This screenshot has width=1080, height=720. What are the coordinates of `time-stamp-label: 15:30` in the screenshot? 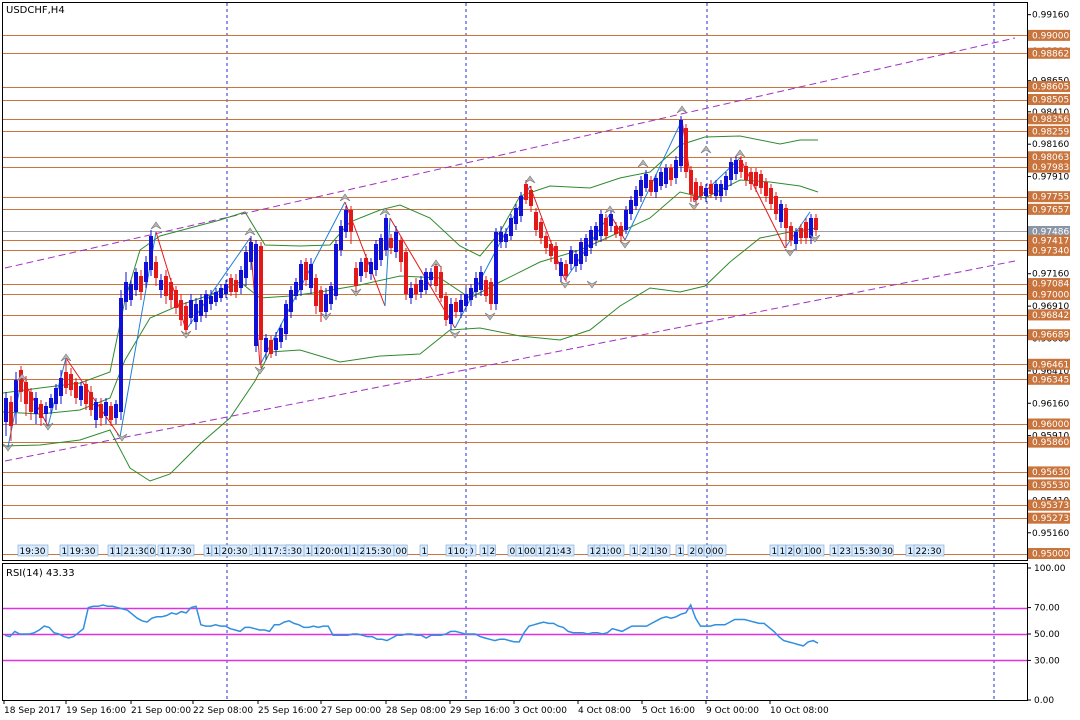 It's located at (379, 552).